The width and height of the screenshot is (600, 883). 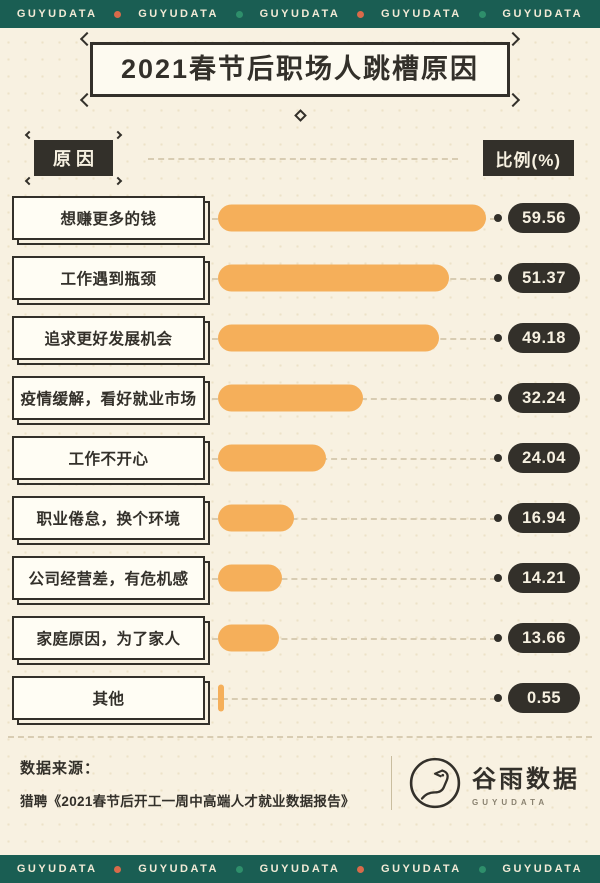 I want to click on row-category-box: 疫情缓解，看好就业市场, so click(x=108, y=398).